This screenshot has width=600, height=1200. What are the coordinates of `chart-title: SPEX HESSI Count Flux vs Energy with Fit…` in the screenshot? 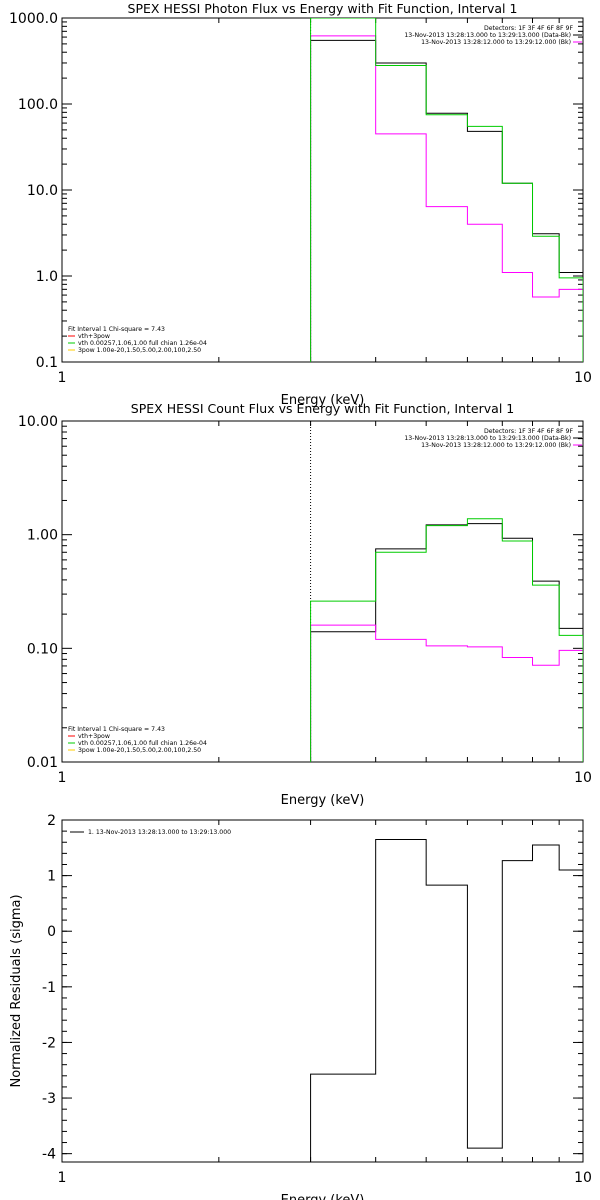 It's located at (322, 408).